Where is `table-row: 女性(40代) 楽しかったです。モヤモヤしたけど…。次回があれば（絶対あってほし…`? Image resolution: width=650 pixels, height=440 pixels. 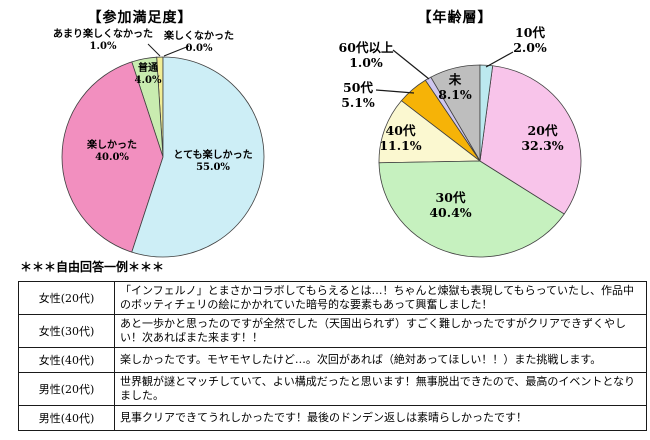
table-row: 女性(40代) 楽しかったです。モヤモヤしたけど…。次回があれば（絶対あってほし… is located at coordinates (332, 360).